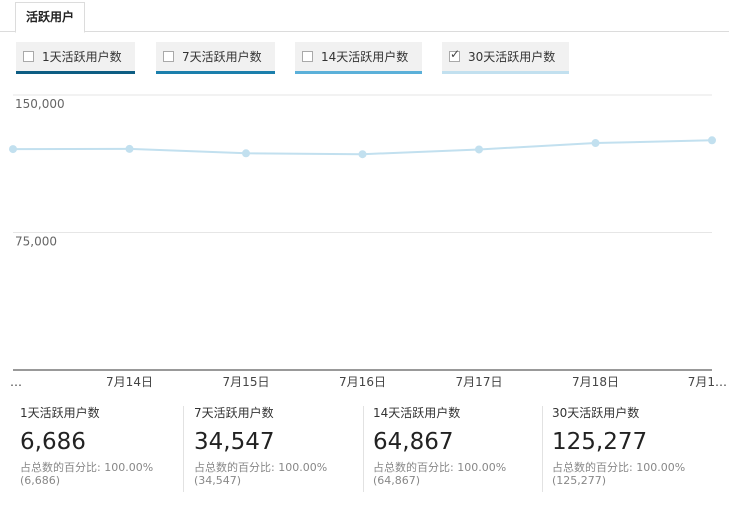  I want to click on summary-value: 34,547, so click(234, 442).